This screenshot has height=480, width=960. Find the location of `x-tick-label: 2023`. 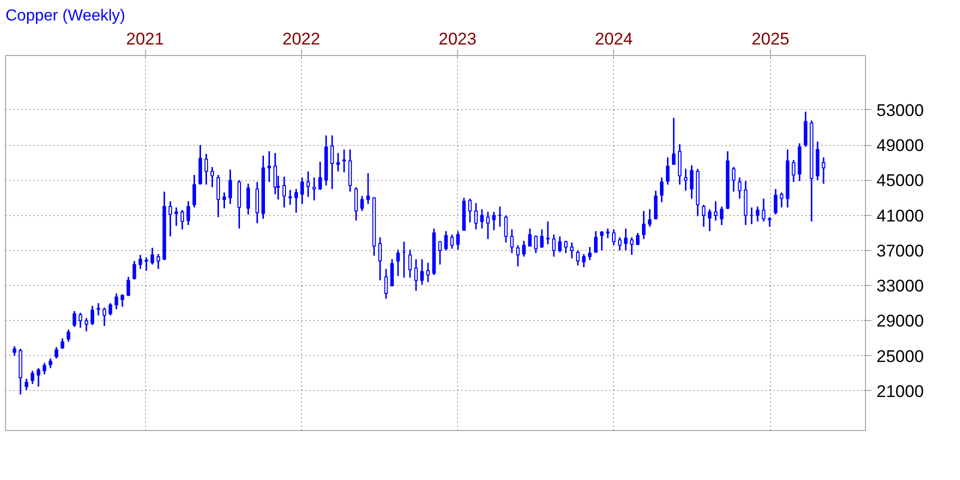

x-tick-label: 2023 is located at coordinates (457, 39).